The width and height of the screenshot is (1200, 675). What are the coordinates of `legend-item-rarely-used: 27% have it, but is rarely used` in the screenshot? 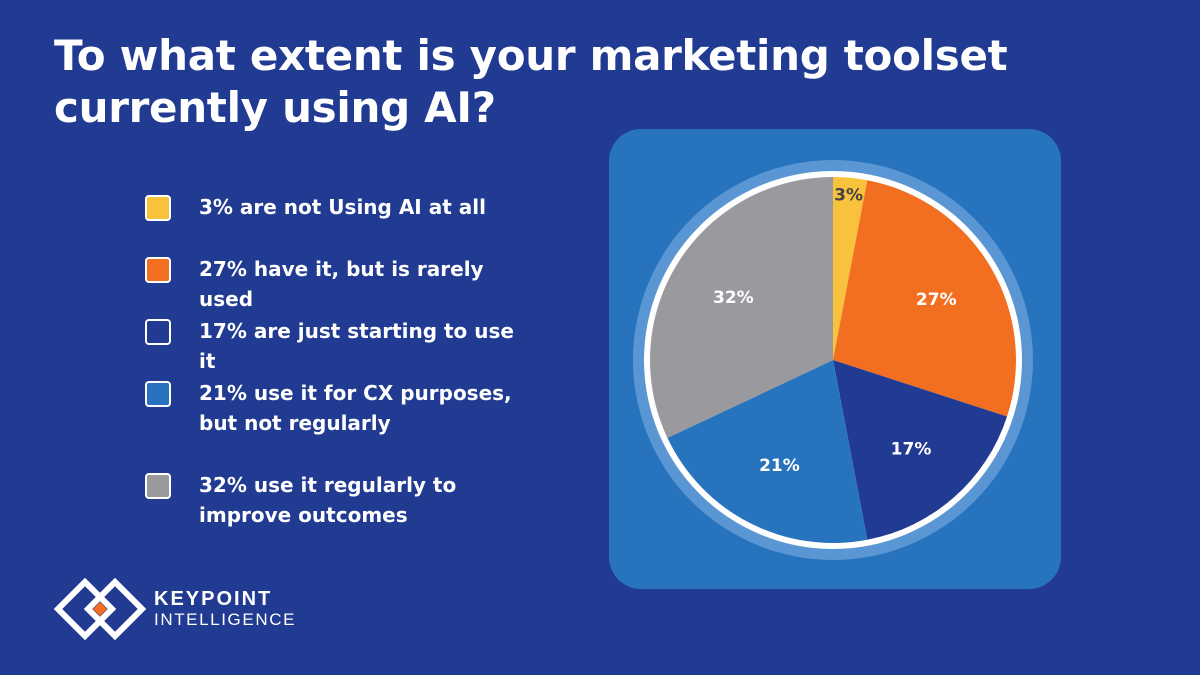 It's located at (337, 284).